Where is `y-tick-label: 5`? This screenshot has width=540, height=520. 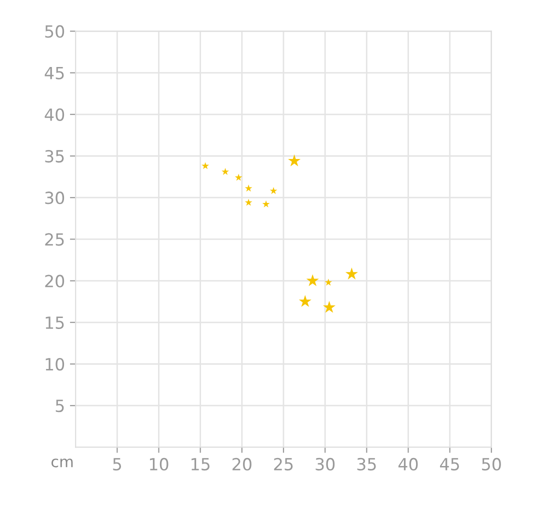 y-tick-label: 5 is located at coordinates (60, 406).